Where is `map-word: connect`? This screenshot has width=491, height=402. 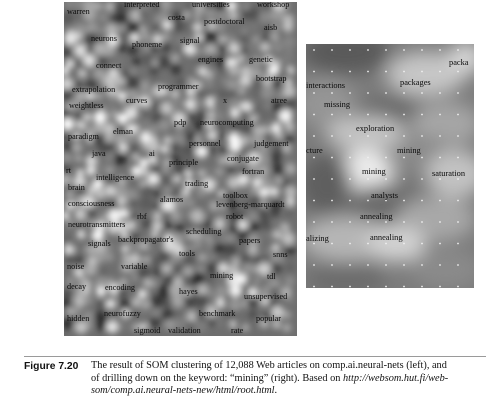
map-word: connect is located at coordinates (109, 65).